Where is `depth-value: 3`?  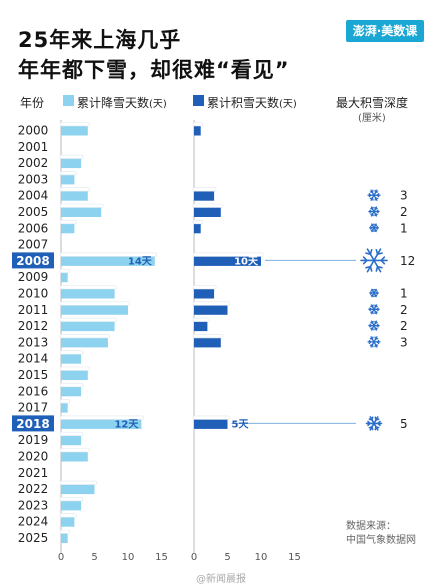
depth-value: 3 is located at coordinates (404, 342).